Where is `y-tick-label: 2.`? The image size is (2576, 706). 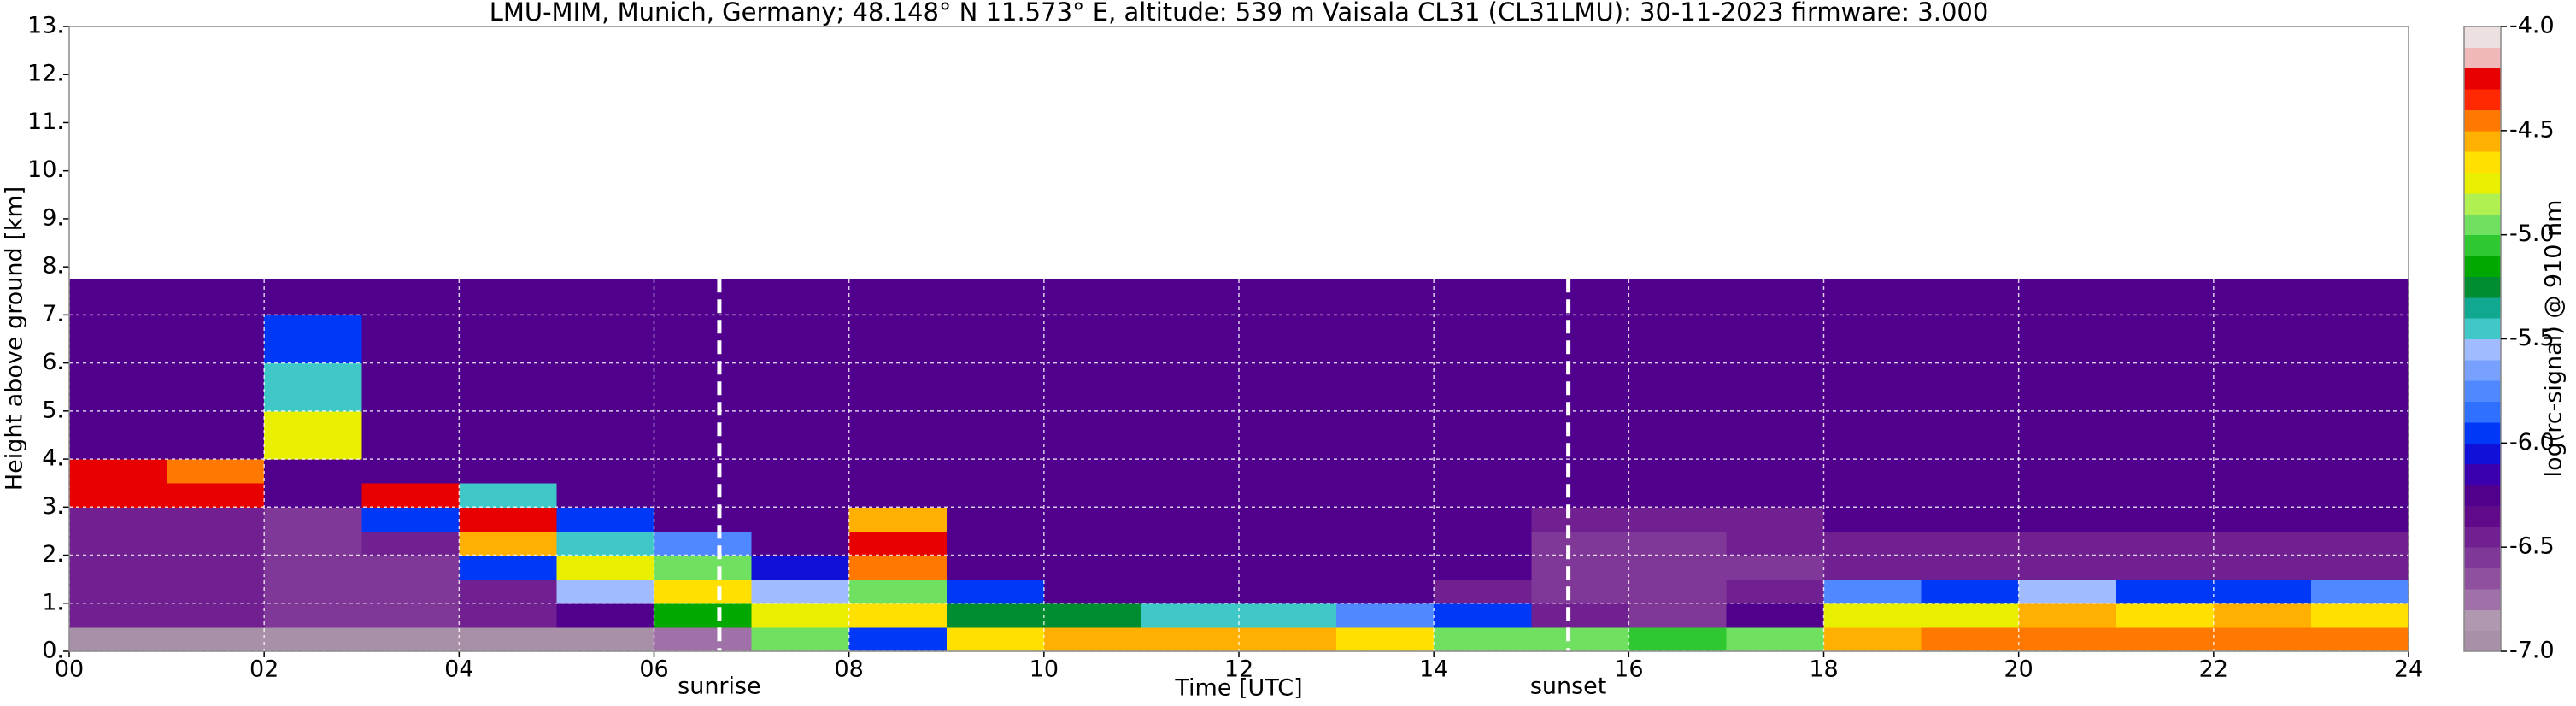
y-tick-label: 2. is located at coordinates (53, 554).